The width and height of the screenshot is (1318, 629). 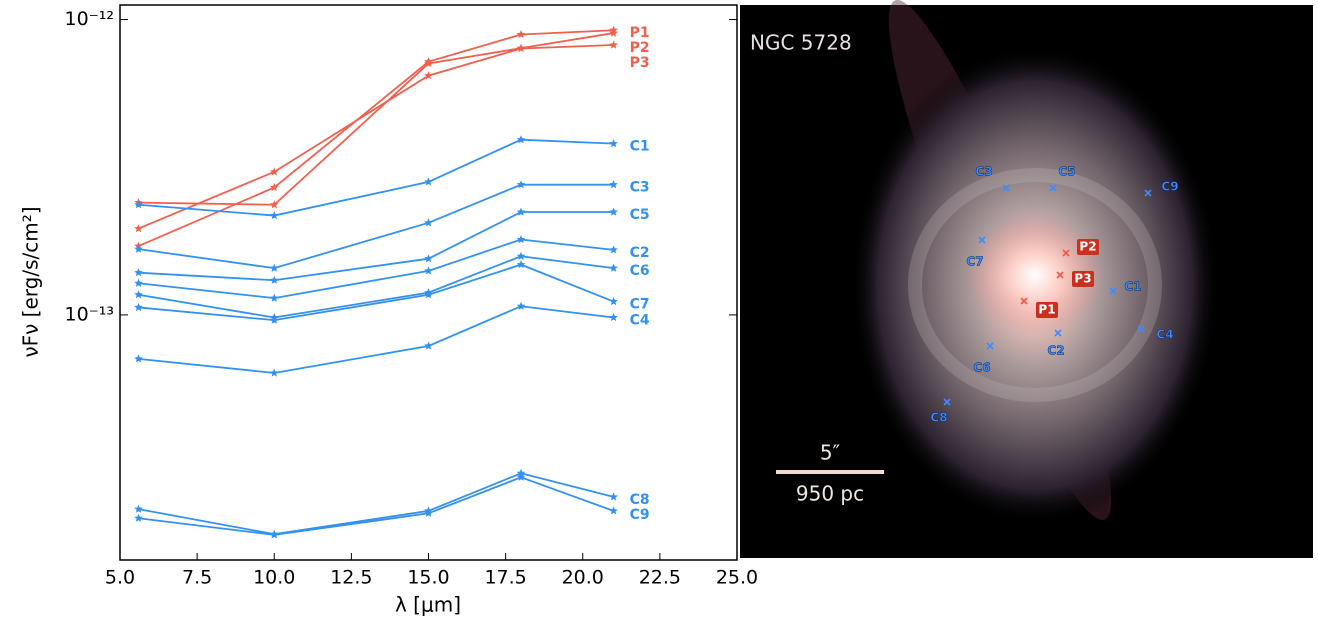 I want to click on marker-label: P2, so click(x=1087, y=247).